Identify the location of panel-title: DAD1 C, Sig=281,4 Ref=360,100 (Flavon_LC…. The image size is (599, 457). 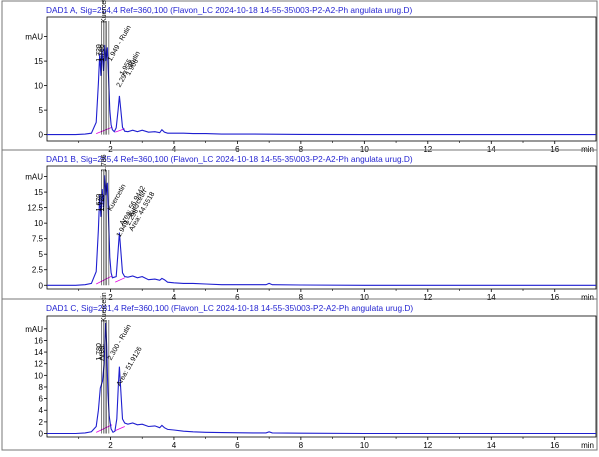
(229, 308).